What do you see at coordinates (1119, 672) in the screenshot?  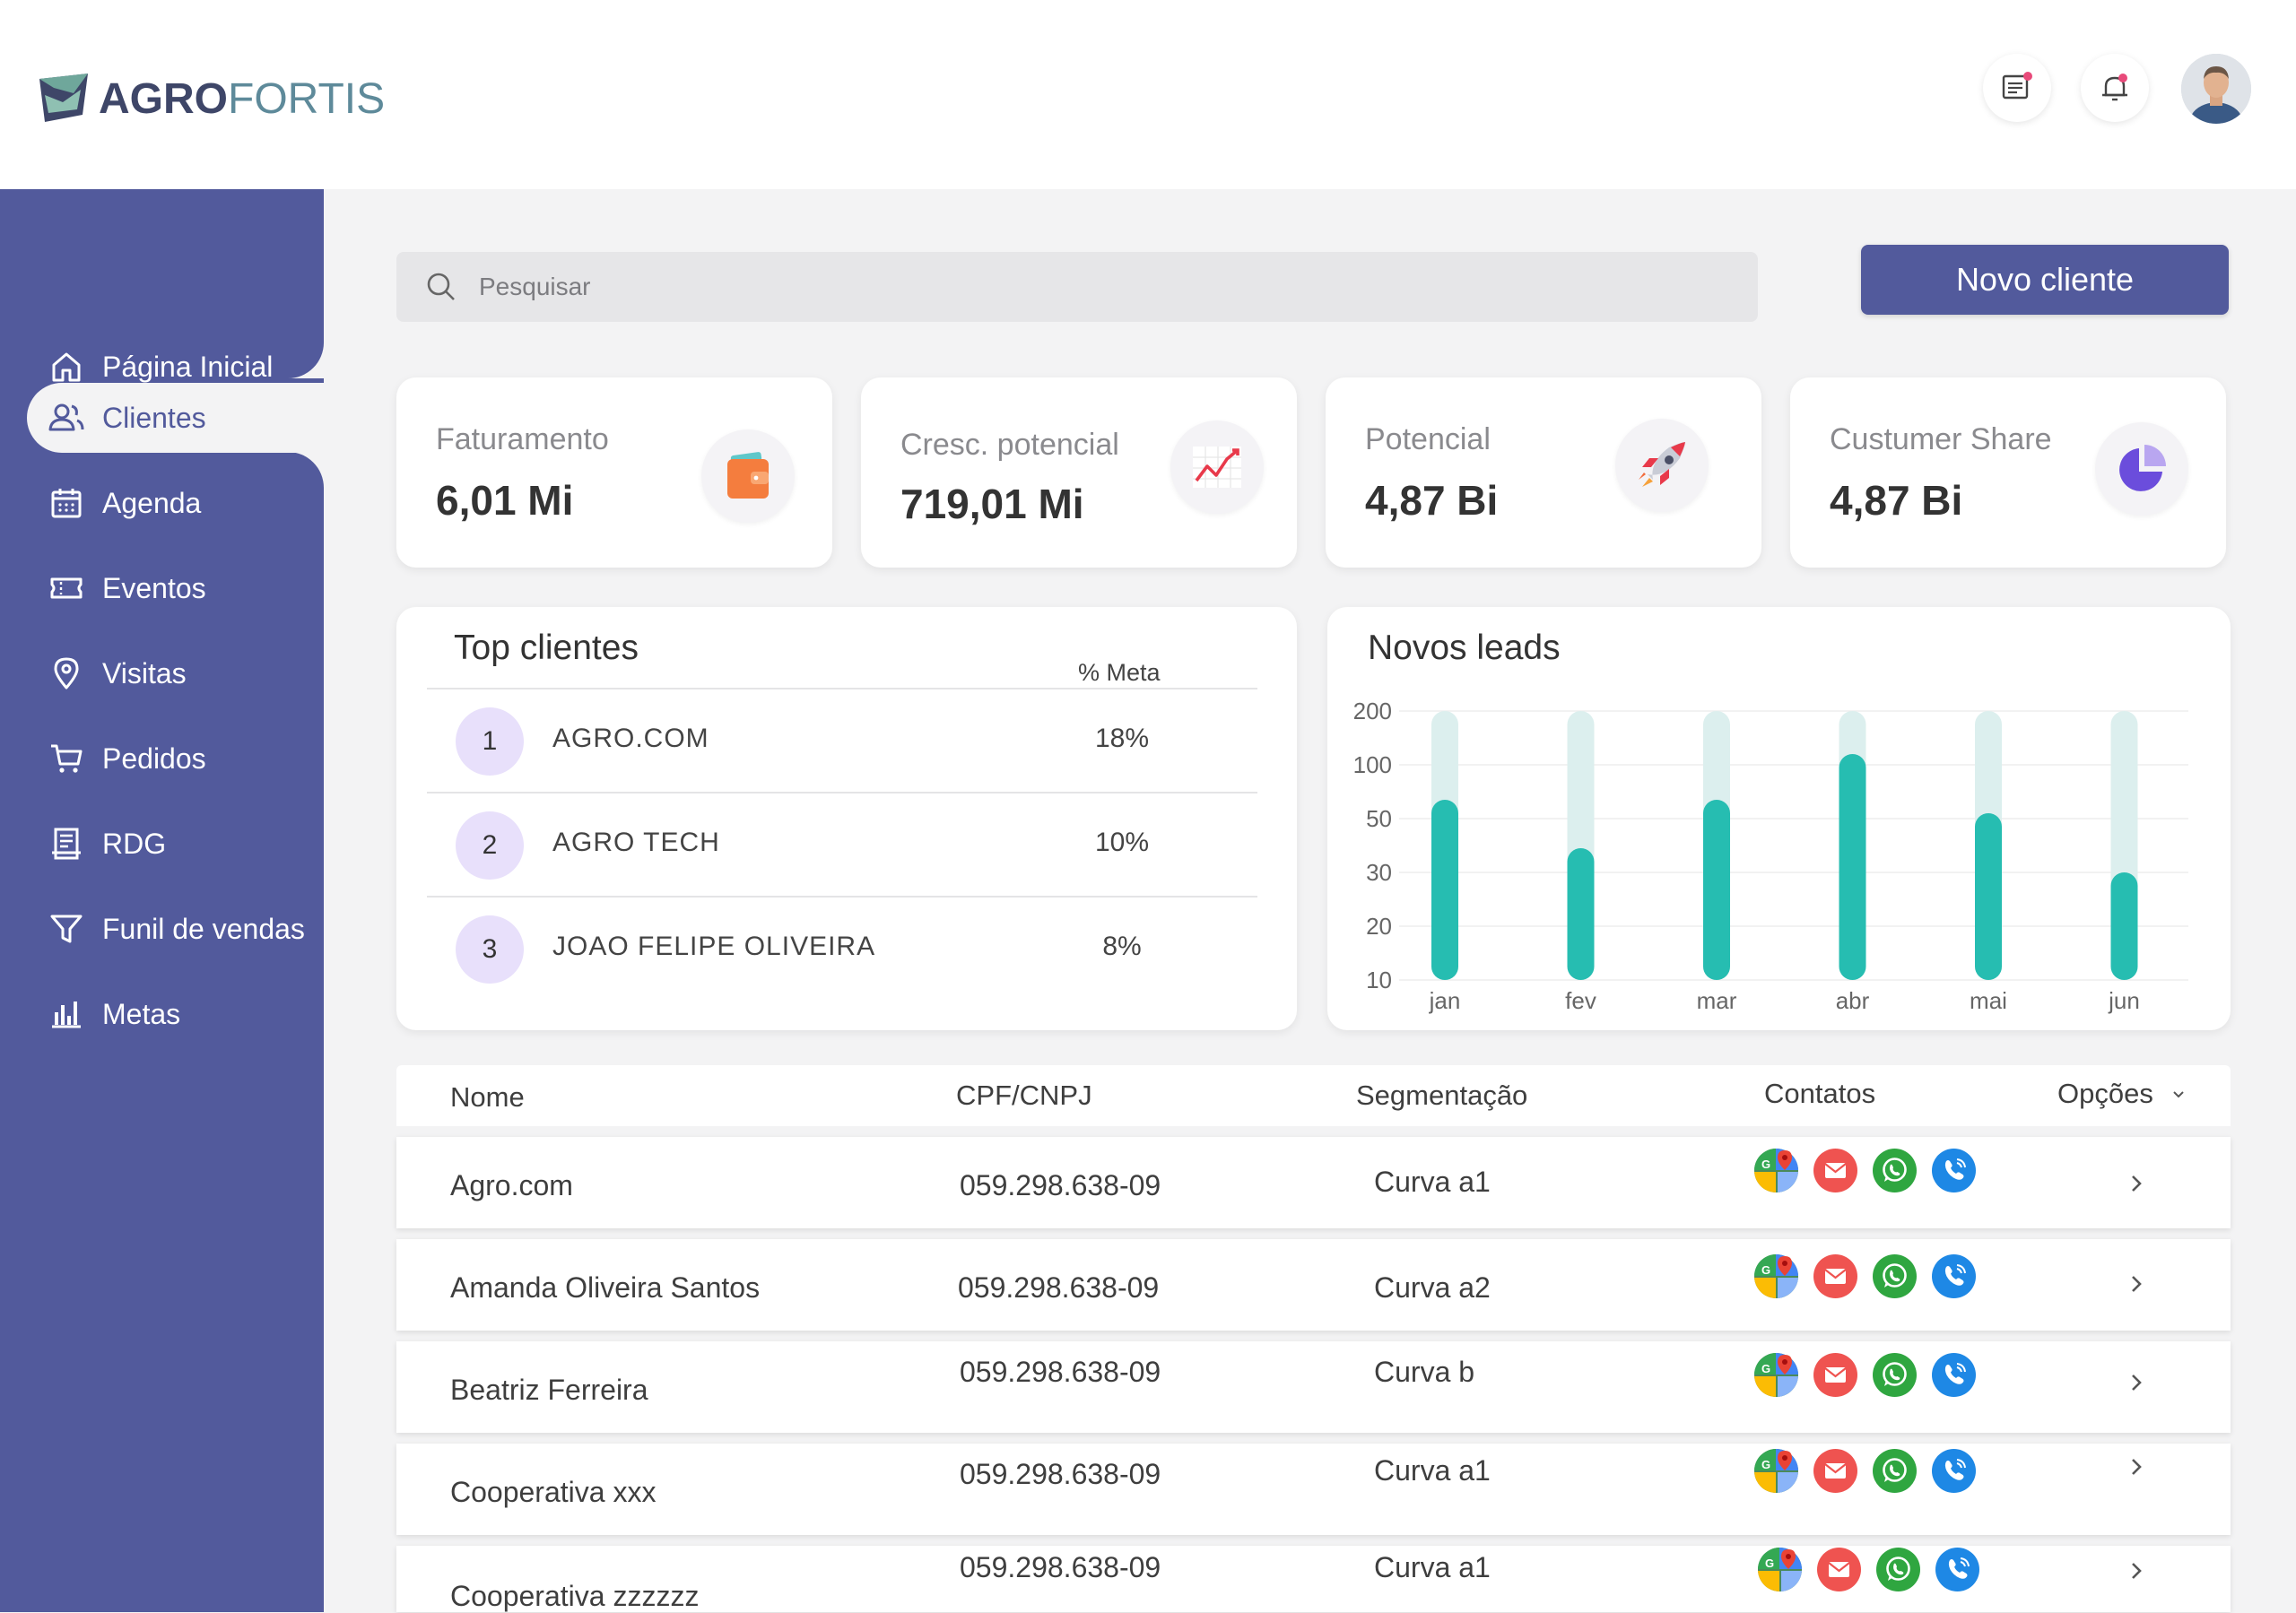 I see `meta-column-header: % Meta` at bounding box center [1119, 672].